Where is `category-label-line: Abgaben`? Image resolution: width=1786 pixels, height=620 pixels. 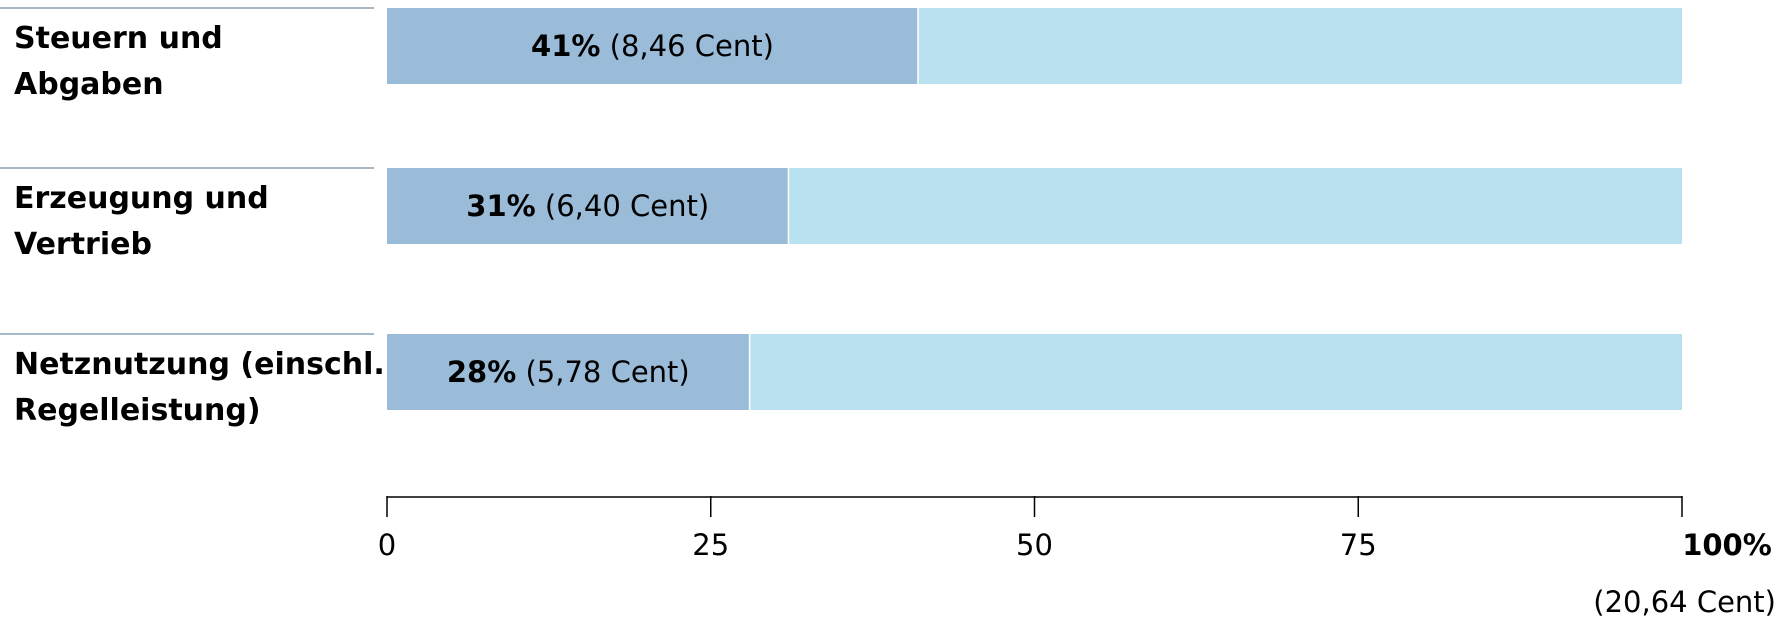
category-label-line: Abgaben is located at coordinates (89, 84).